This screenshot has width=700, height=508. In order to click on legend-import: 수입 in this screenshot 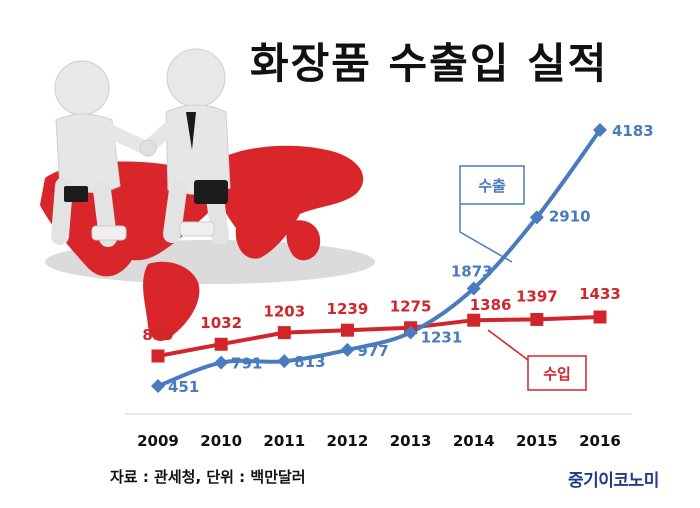, I will do `click(537, 360)`.